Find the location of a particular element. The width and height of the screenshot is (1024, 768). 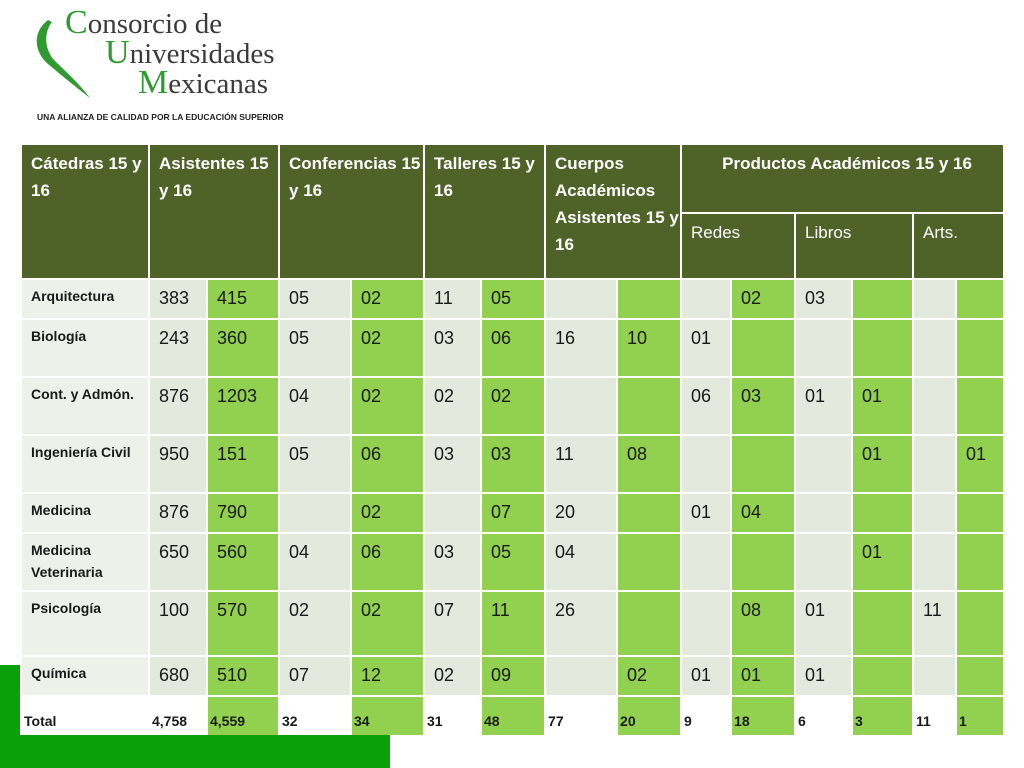

cell: 06 is located at coordinates (388, 562).